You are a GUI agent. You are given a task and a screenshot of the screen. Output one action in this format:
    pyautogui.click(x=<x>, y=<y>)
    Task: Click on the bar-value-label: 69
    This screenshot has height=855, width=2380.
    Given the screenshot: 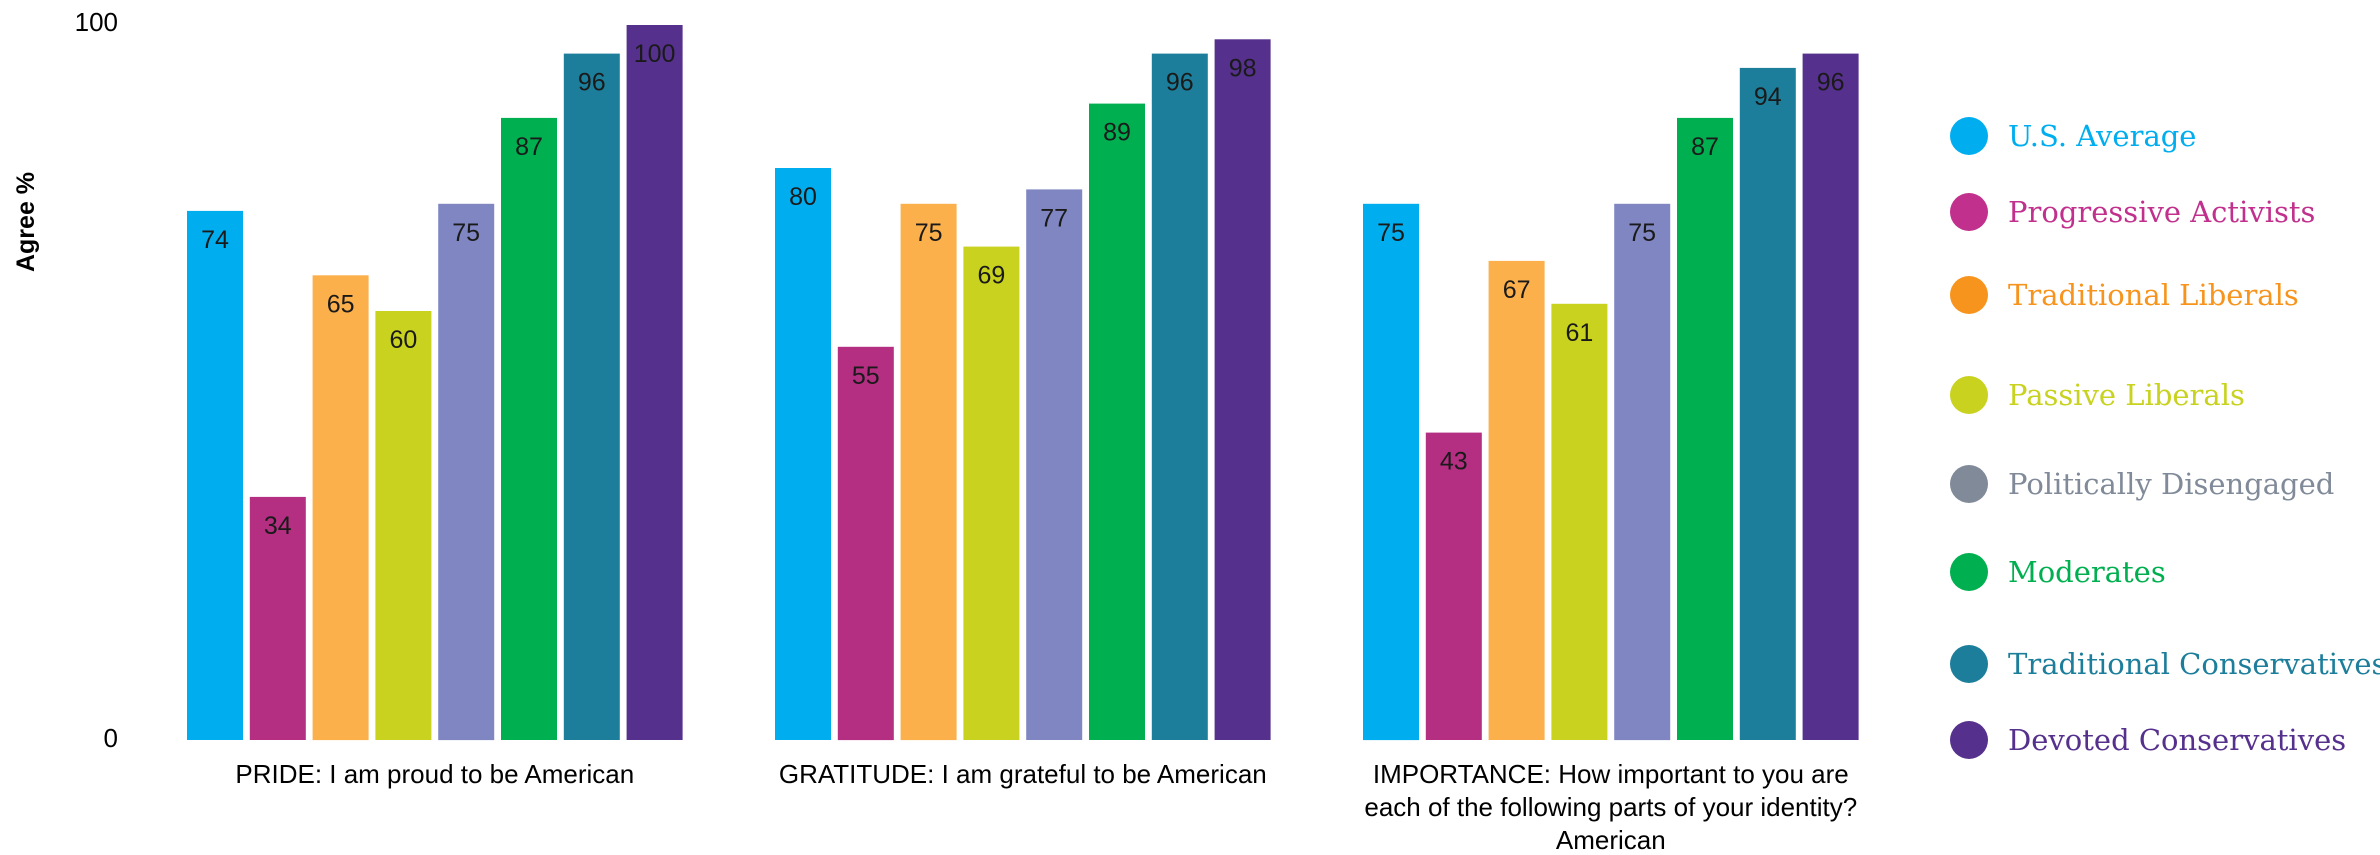 What is the action you would take?
    pyautogui.click(x=991, y=276)
    